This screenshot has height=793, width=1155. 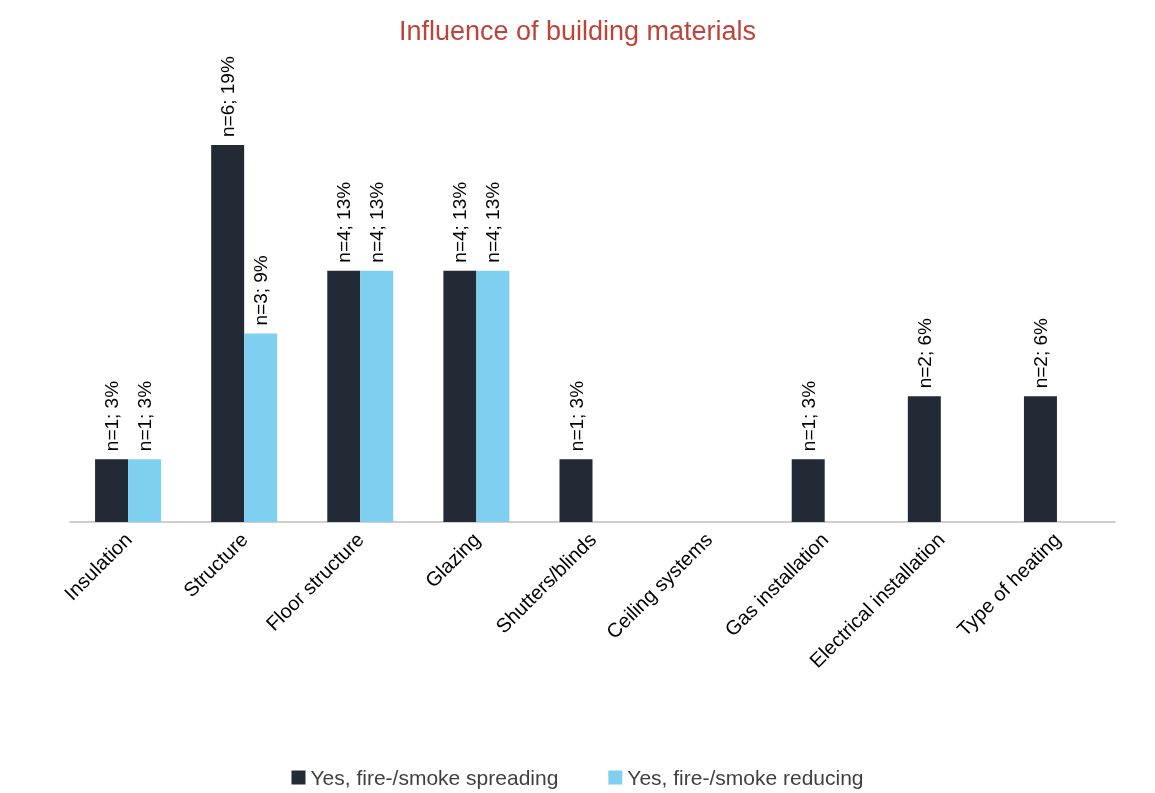 I want to click on chart-title: Influence of building materials, so click(x=577, y=30).